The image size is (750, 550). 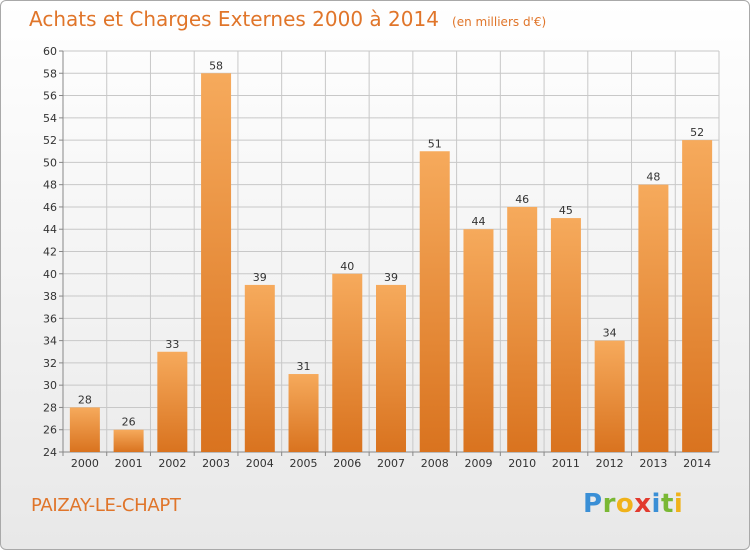 I want to click on bar-2012, so click(x=609, y=396).